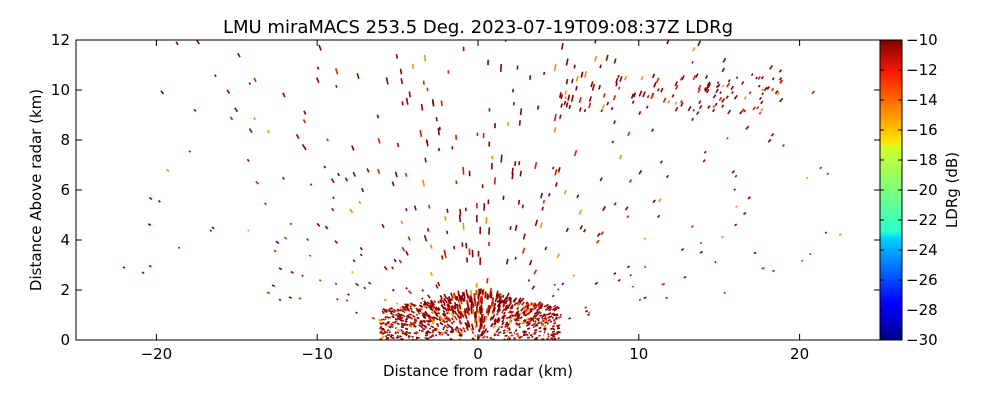  What do you see at coordinates (60, 40) in the screenshot?
I see `y-tick-label: 12` at bounding box center [60, 40].